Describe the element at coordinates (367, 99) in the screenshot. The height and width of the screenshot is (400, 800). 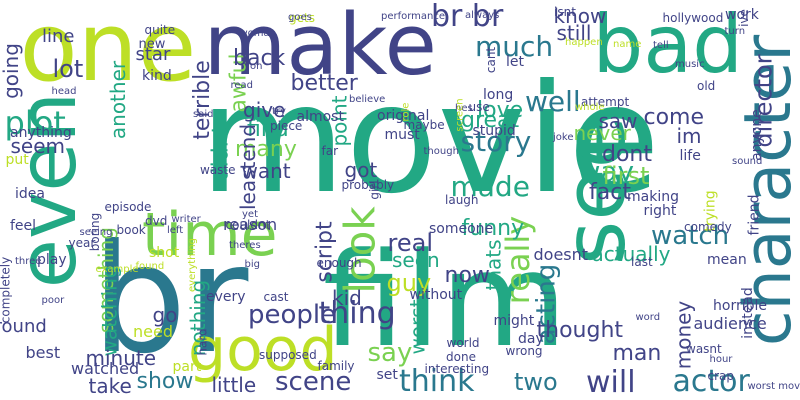
I see `word-believe: believe` at that location.